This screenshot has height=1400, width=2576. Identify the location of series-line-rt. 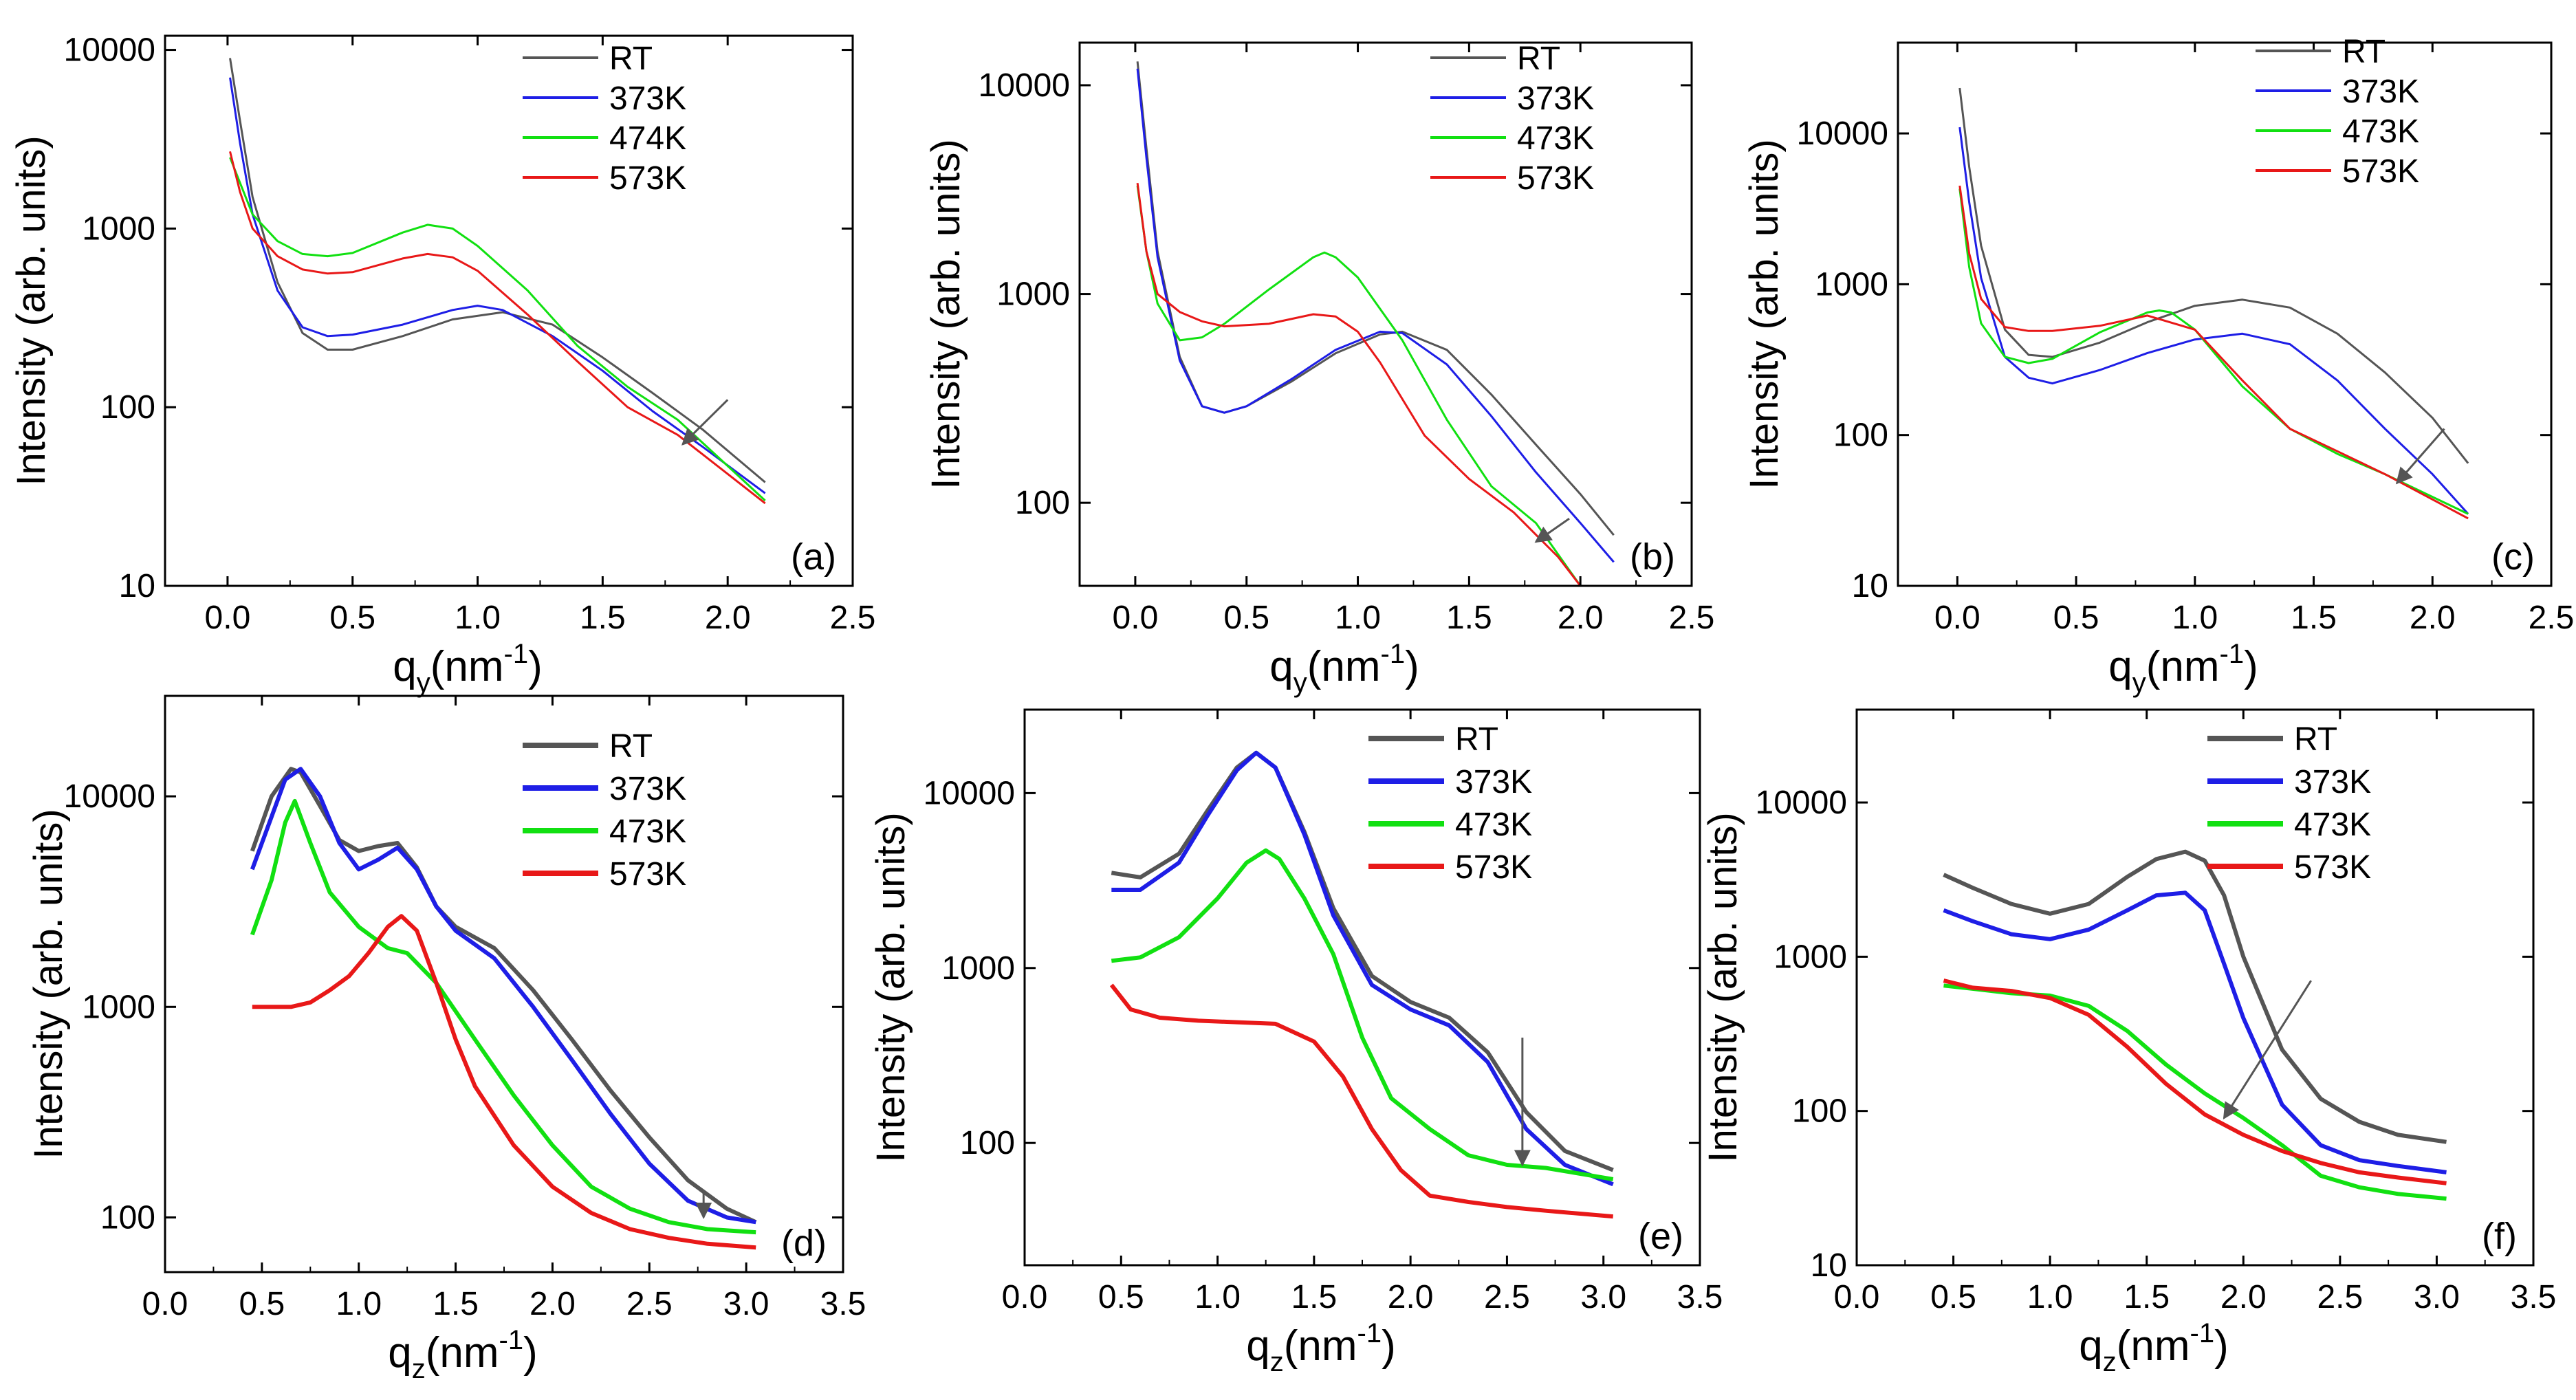
(2195, 996).